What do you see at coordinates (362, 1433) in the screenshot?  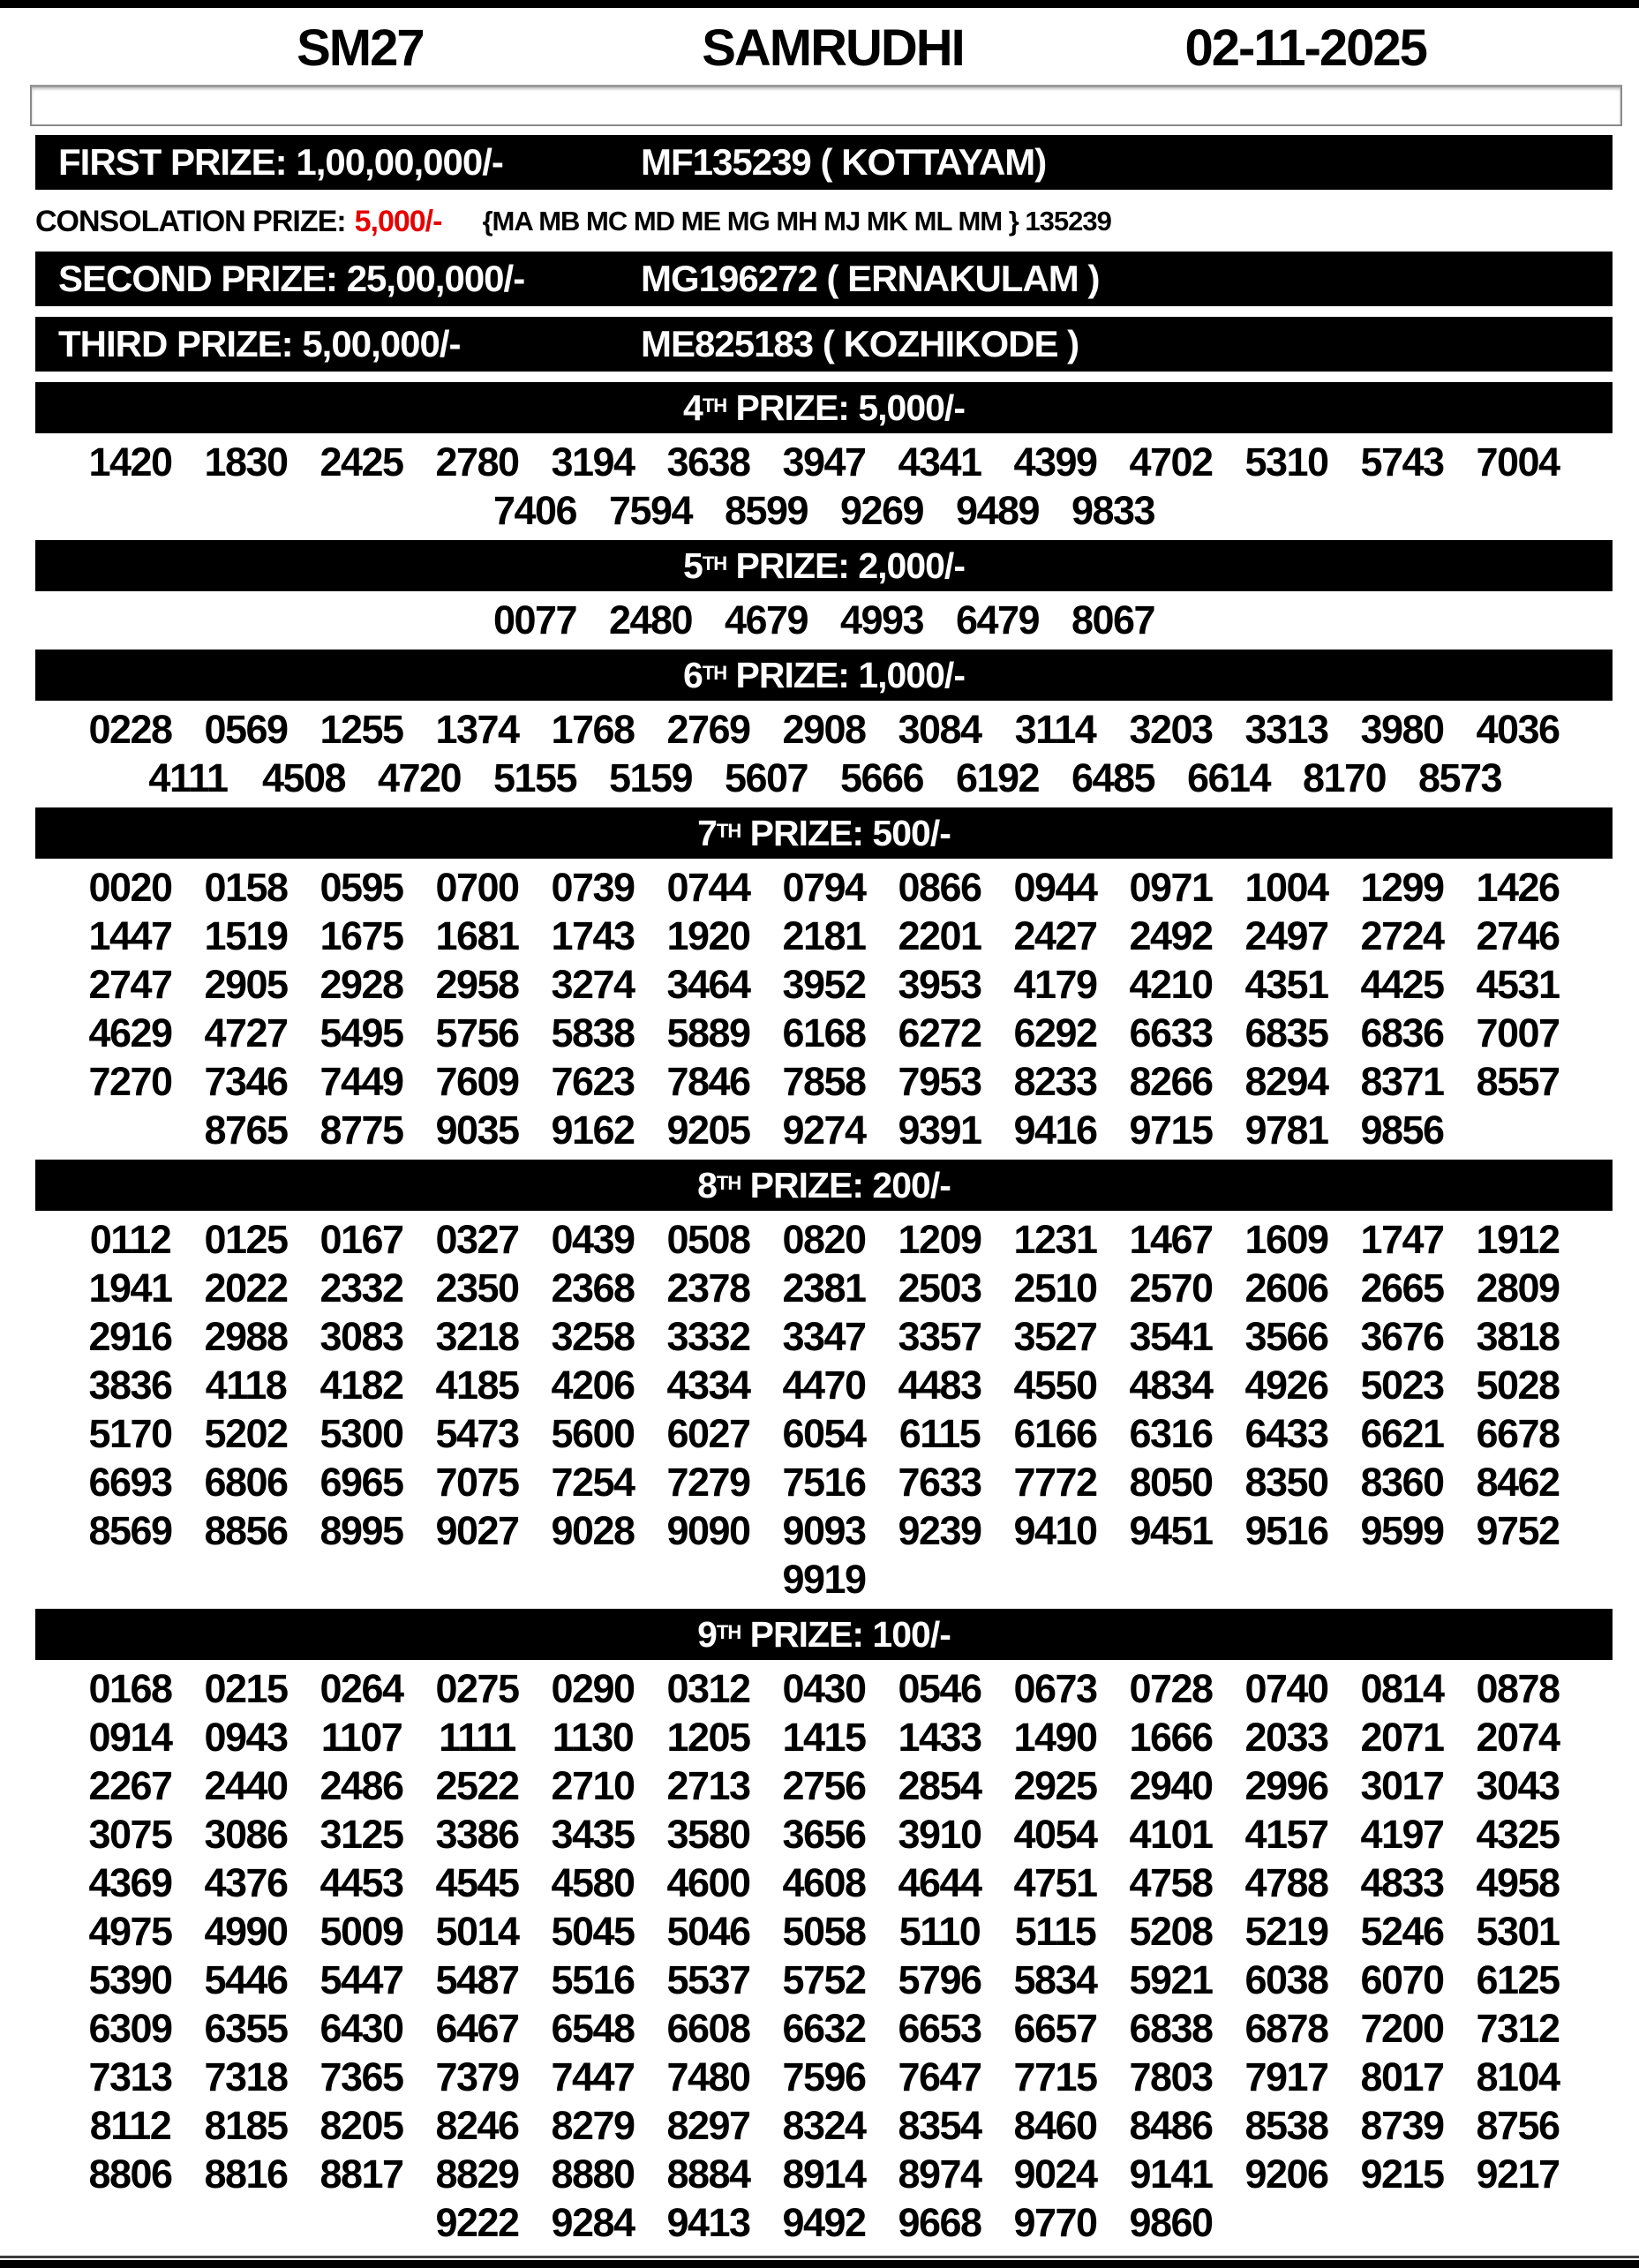 I see `prize-number: 5300` at bounding box center [362, 1433].